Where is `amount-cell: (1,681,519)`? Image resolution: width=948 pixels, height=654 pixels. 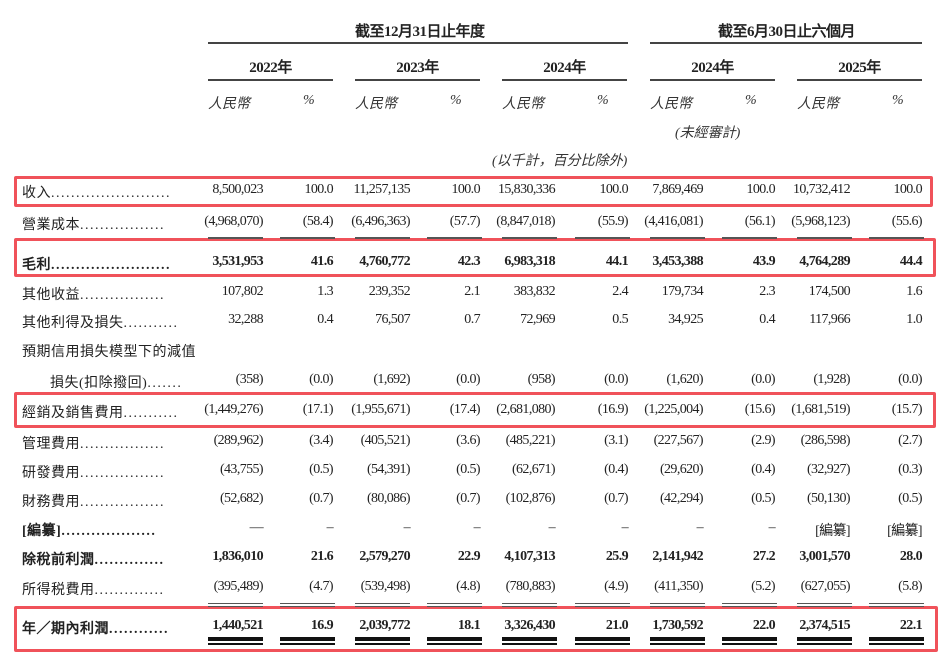 amount-cell: (1,681,519) is located at coordinates (820, 409).